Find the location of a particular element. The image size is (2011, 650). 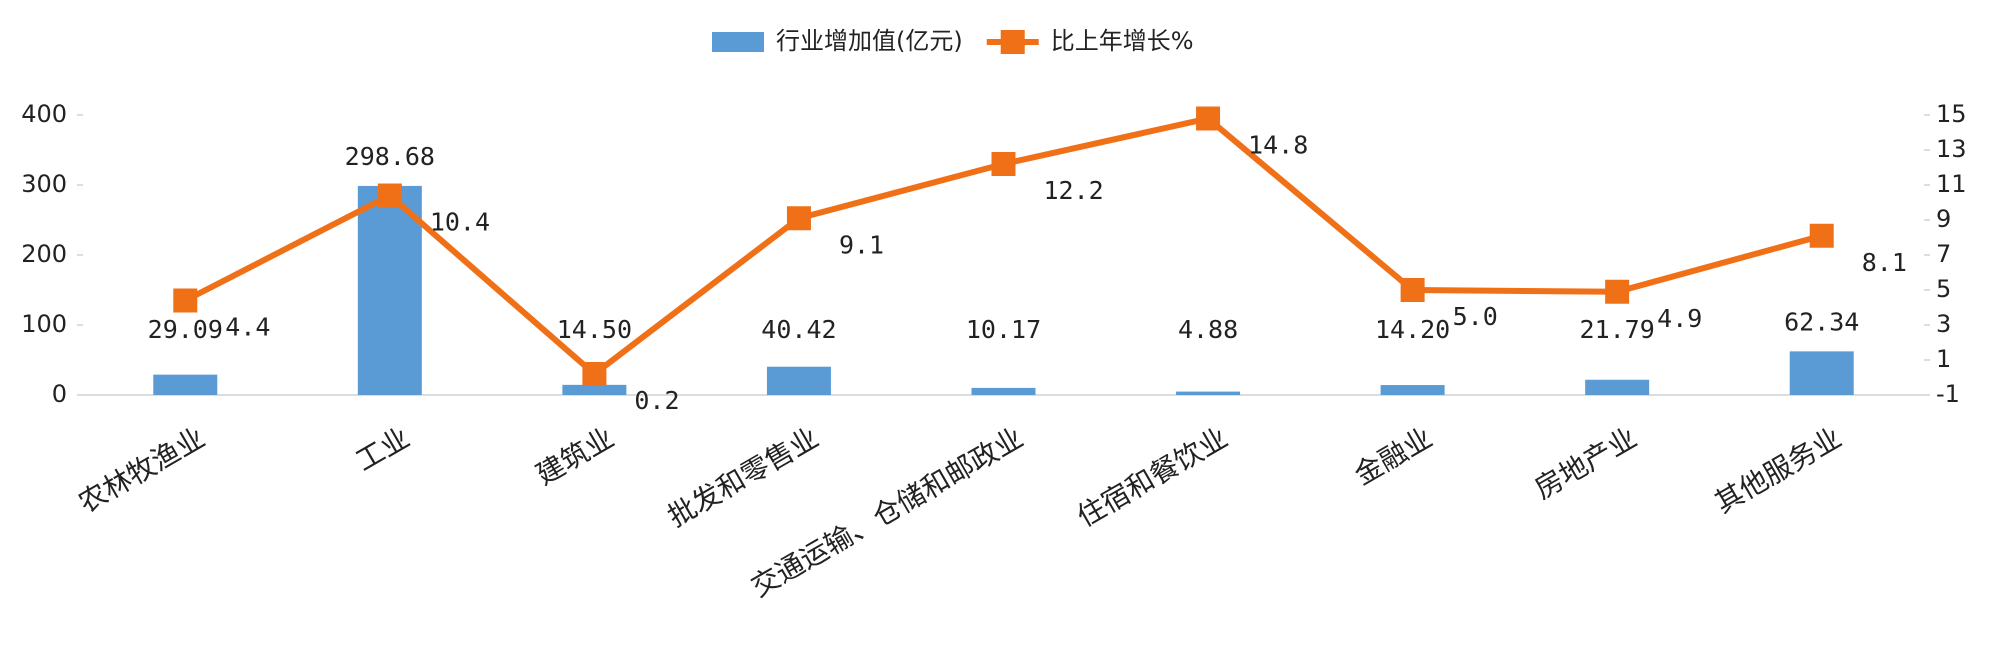

bar-value-label: 14.20 is located at coordinates (1412, 329).